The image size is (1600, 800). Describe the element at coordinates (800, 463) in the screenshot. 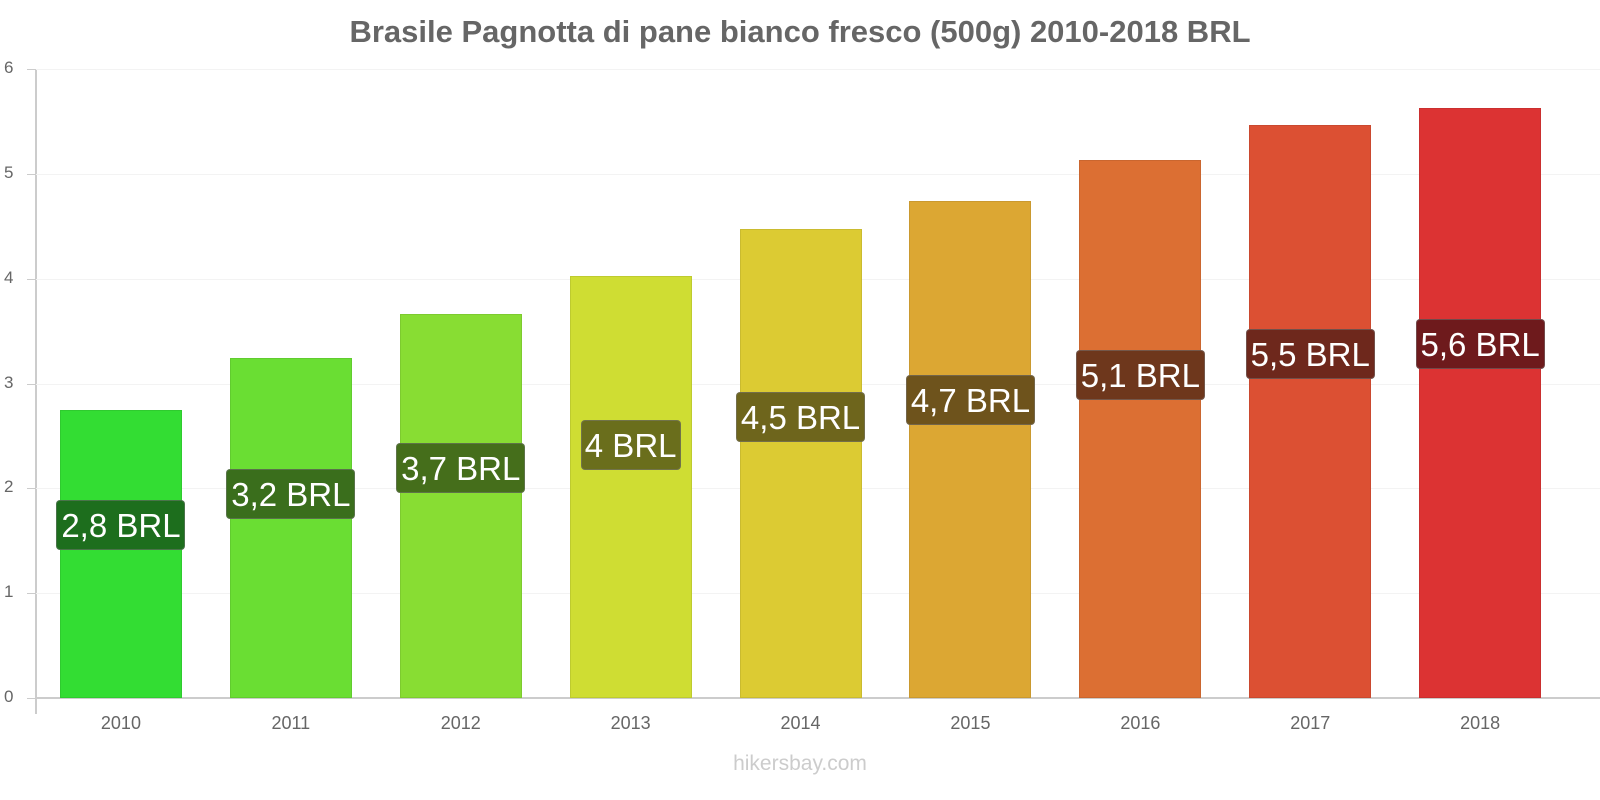

I see `bar-2014` at that location.